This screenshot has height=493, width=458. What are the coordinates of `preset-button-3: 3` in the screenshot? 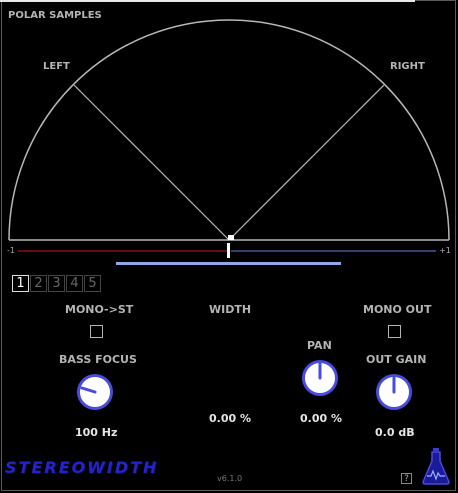 It's located at (56, 283).